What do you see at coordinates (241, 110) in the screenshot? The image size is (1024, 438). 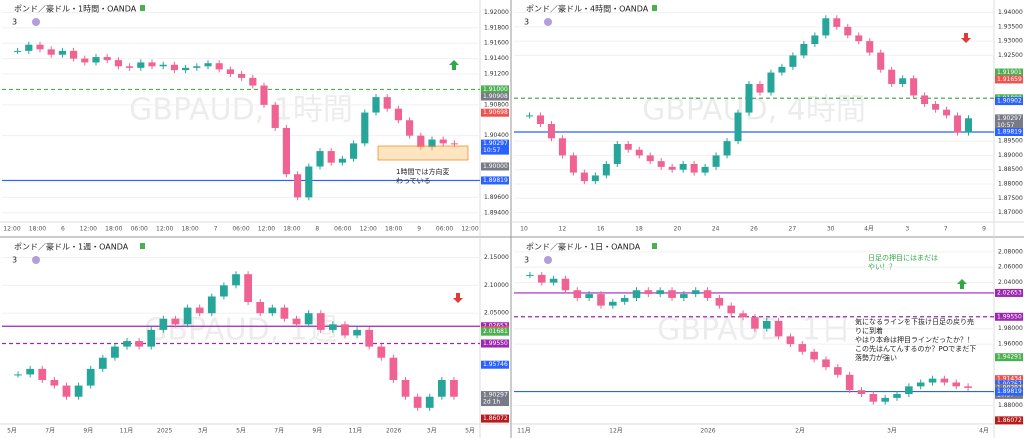 I see `watermark: GBPAUD, 1時間` at bounding box center [241, 110].